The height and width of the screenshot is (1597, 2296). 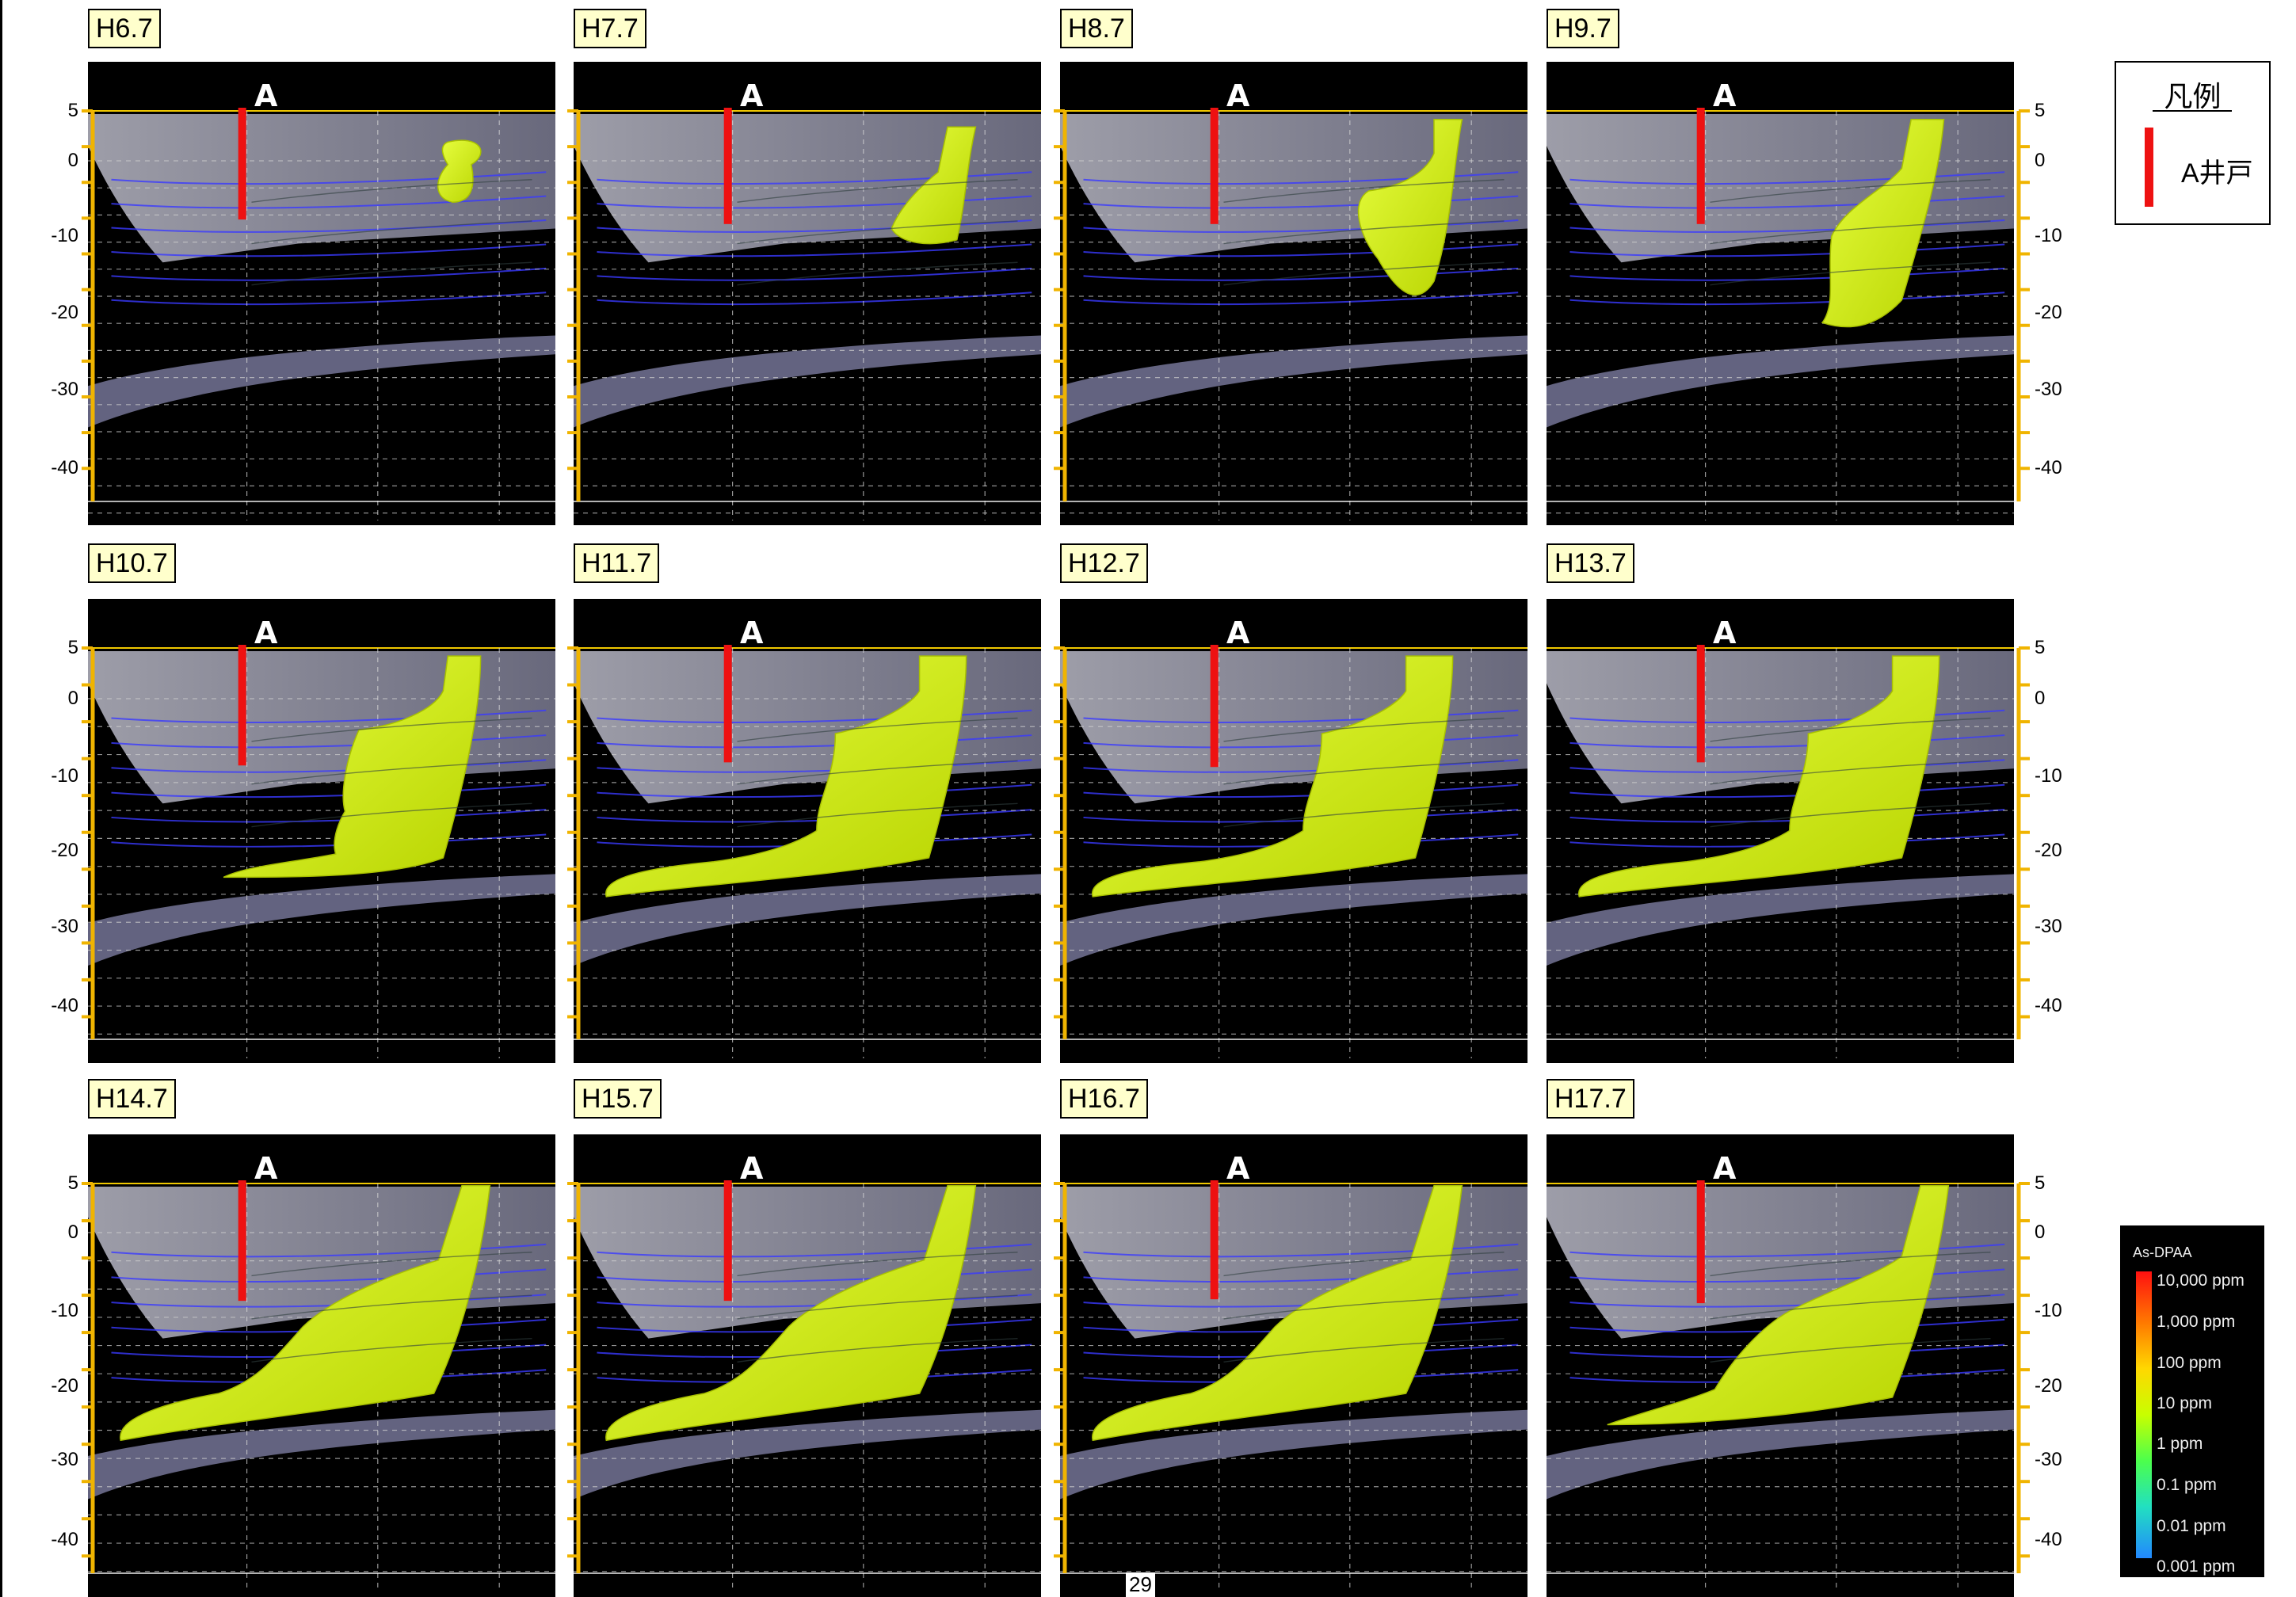 I want to click on panel-year-label: H9.7, so click(x=1583, y=29).